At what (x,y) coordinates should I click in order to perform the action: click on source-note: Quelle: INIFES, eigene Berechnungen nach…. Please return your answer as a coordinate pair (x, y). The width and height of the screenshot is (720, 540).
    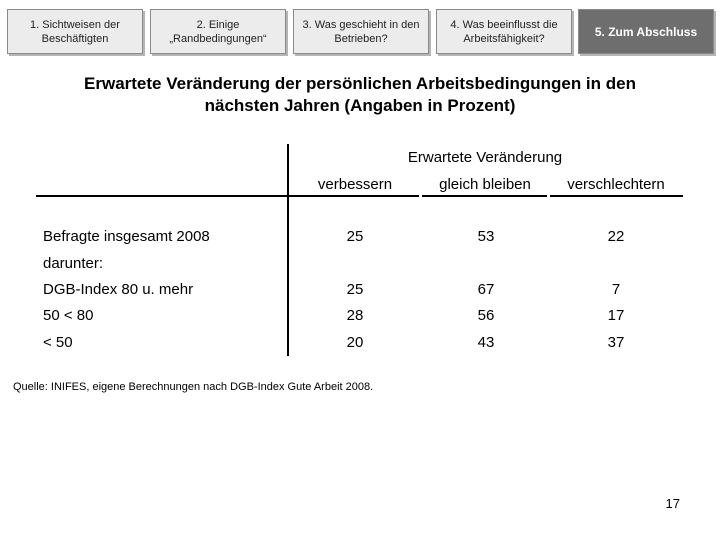
    Looking at the image, I should click on (193, 387).